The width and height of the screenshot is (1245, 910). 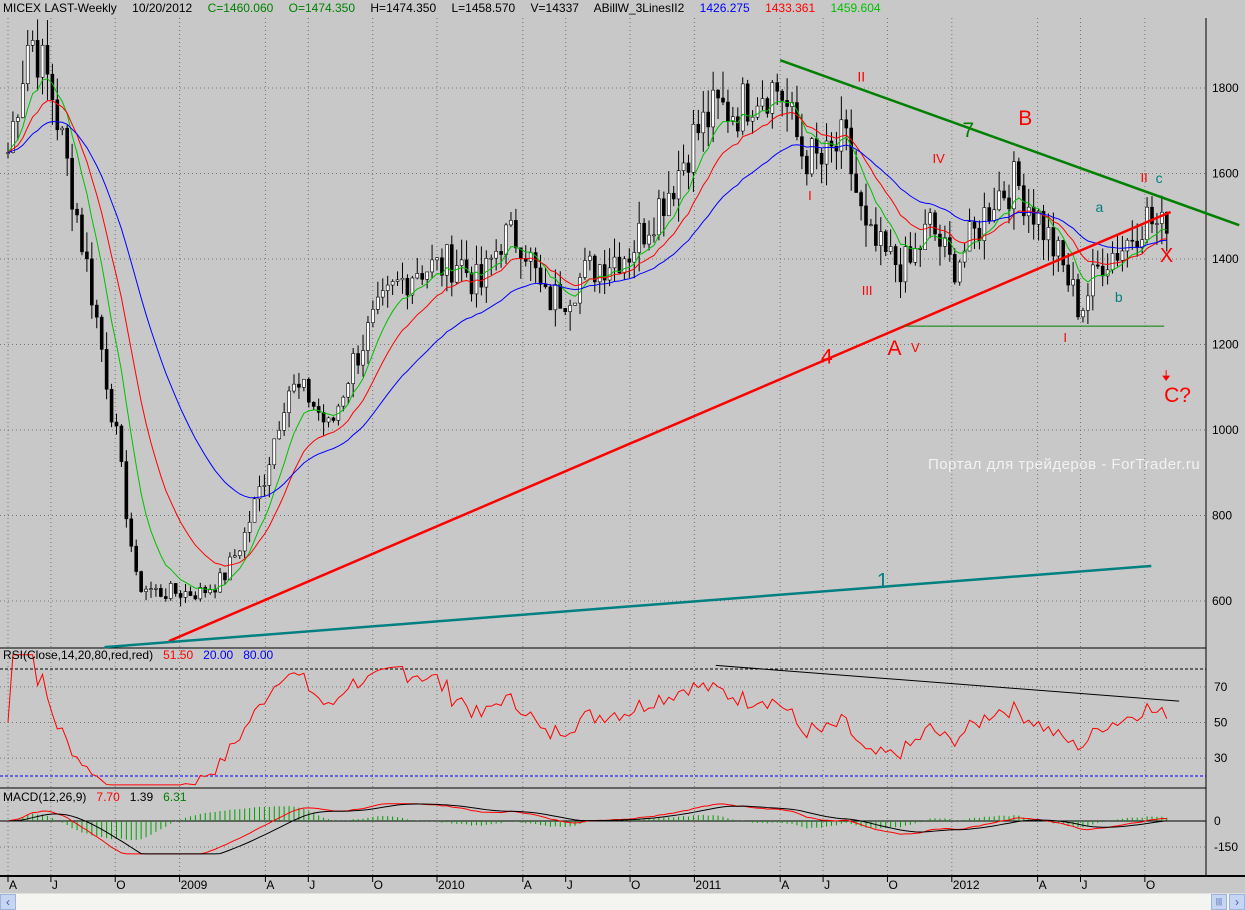 What do you see at coordinates (1225, 88) in the screenshot?
I see `price-tick-label: 1800` at bounding box center [1225, 88].